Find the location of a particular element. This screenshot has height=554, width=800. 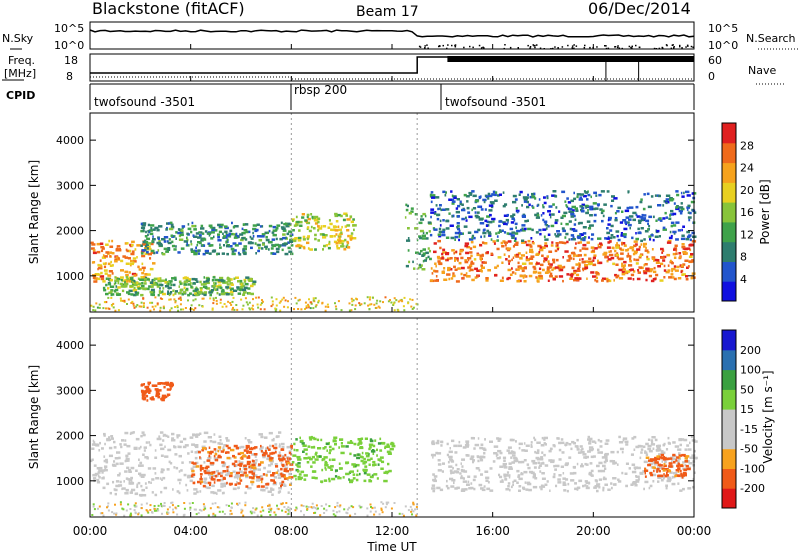

velocity-colorbar-swatch is located at coordinates (729, 458).